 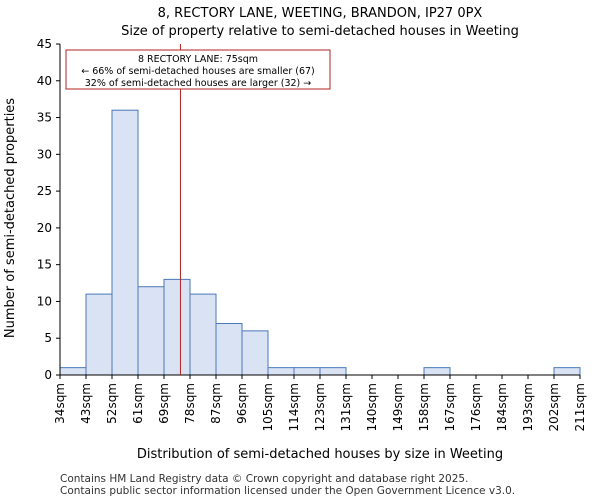 I want to click on annotation-box, so click(x=198, y=69).